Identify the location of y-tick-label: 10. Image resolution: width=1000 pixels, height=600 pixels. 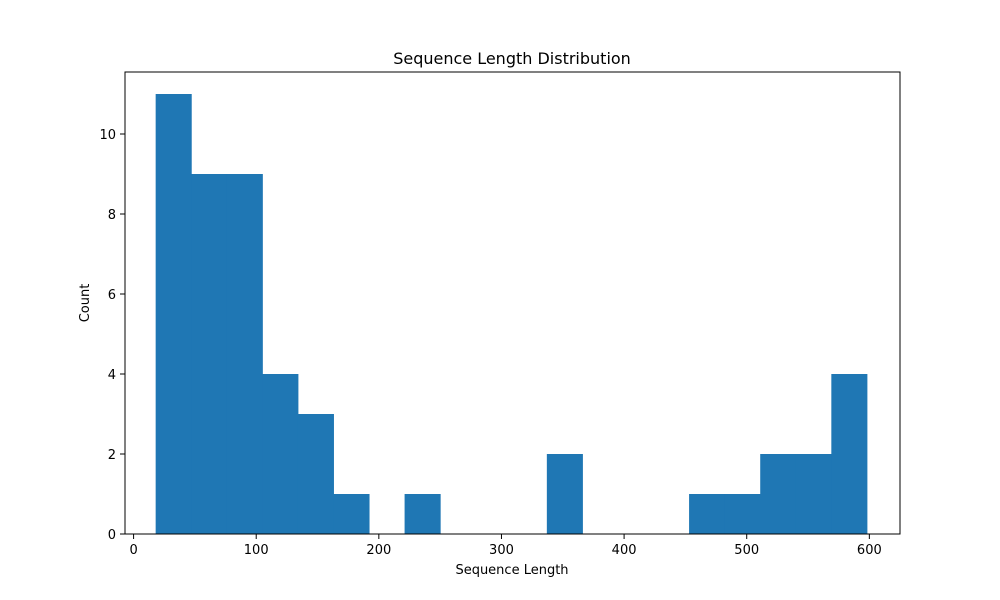
(107, 135).